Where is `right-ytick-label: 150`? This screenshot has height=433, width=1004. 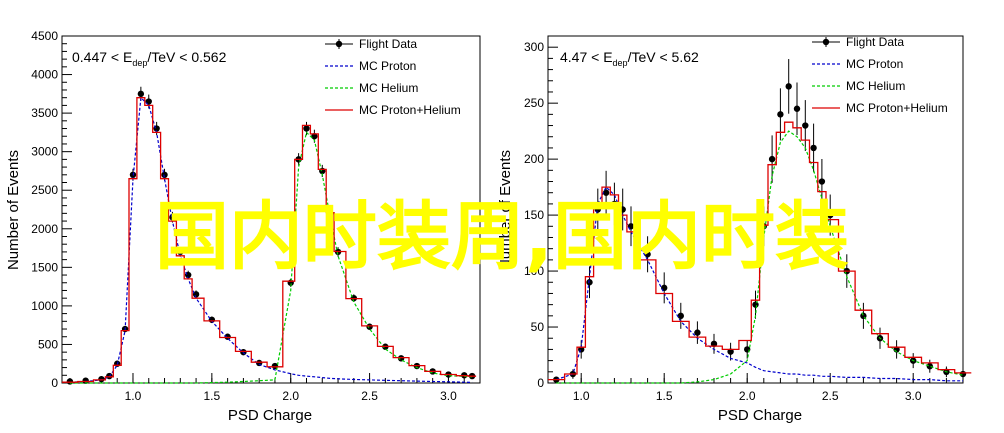
right-ytick-label: 150 is located at coordinates (534, 215).